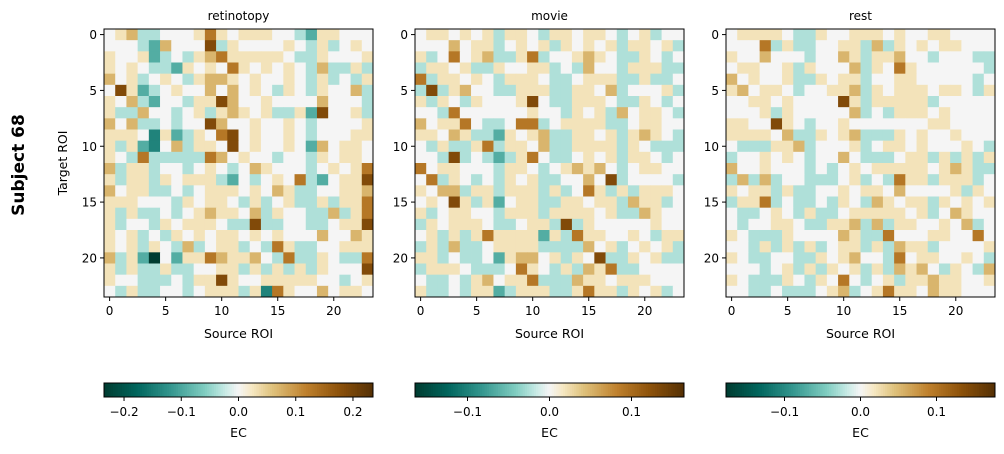 The height and width of the screenshot is (454, 1004). Describe the element at coordinates (936, 412) in the screenshot. I see `colorbar-tick-label: 0.1` at that location.